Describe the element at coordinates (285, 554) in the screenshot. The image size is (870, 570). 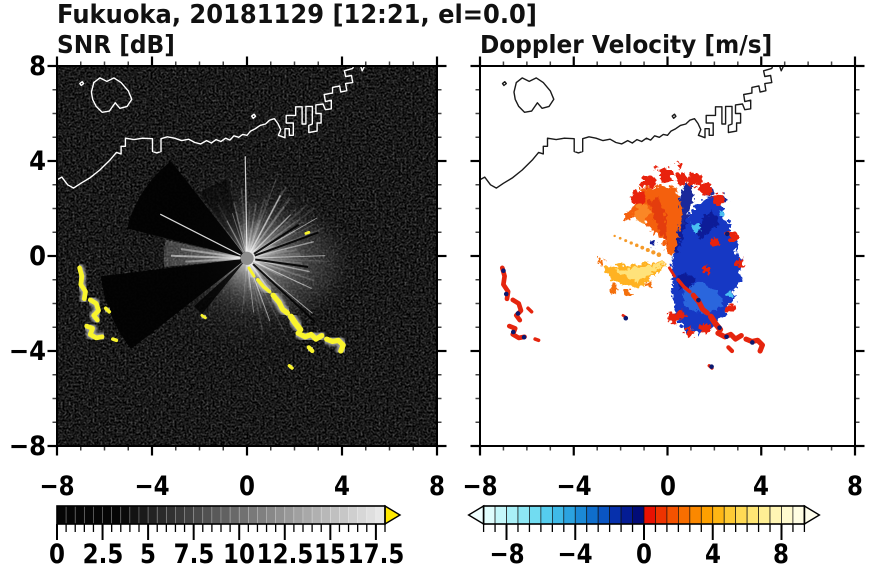
I see `snr-colorbar-tick-label: 12.5` at that location.